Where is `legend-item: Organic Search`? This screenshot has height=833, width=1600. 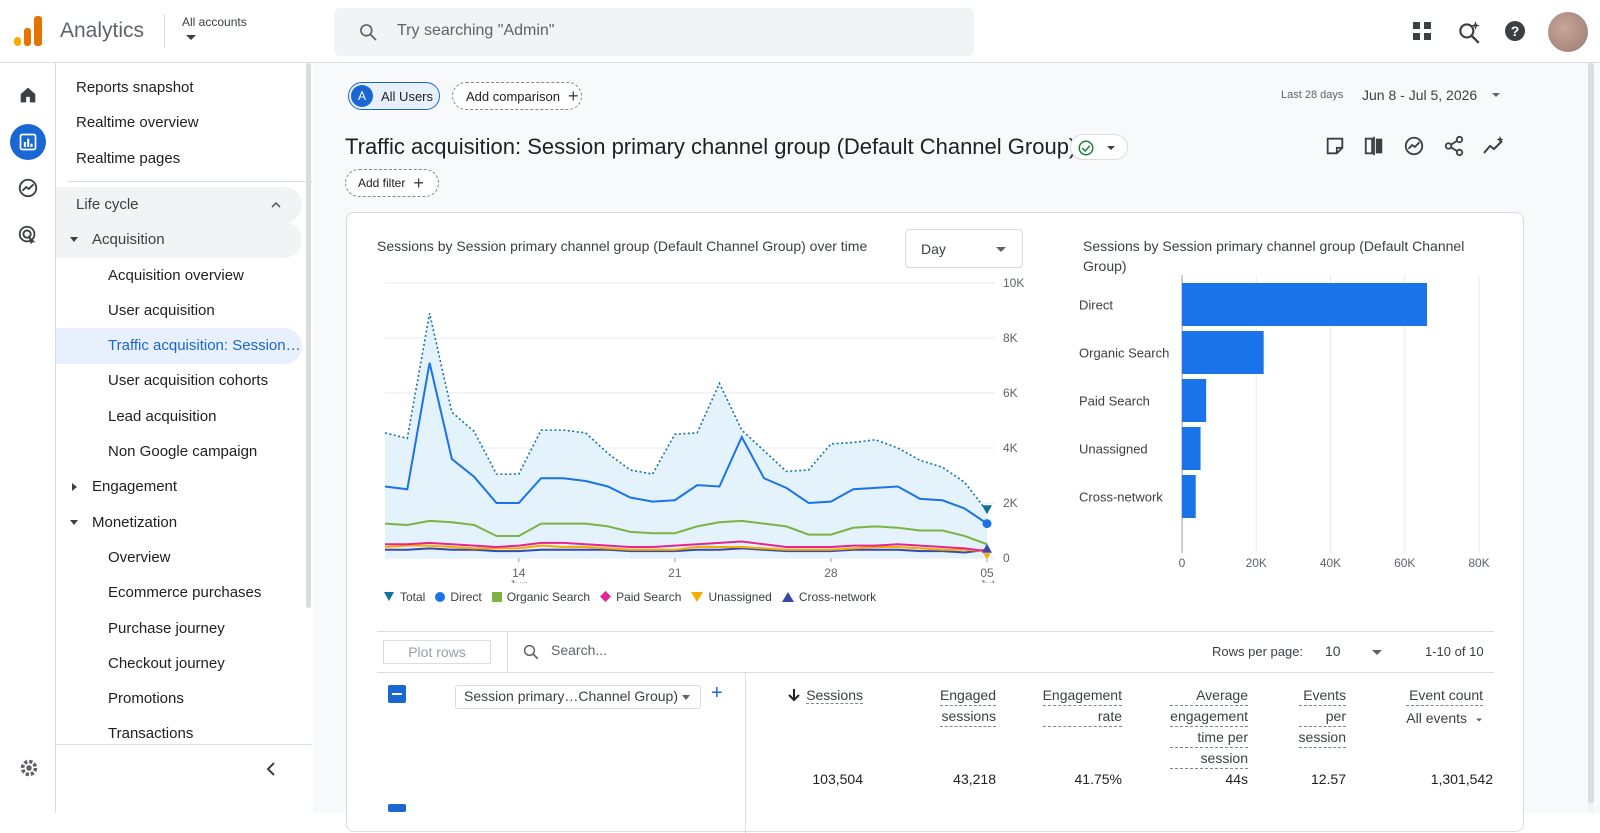 legend-item: Organic Search is located at coordinates (540, 597).